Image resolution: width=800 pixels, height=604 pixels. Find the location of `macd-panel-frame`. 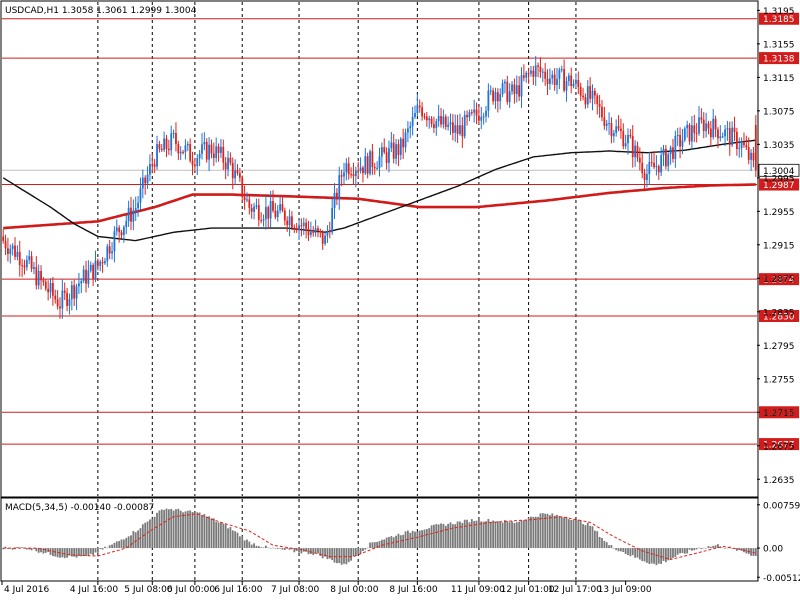

macd-panel-frame is located at coordinates (379, 539).